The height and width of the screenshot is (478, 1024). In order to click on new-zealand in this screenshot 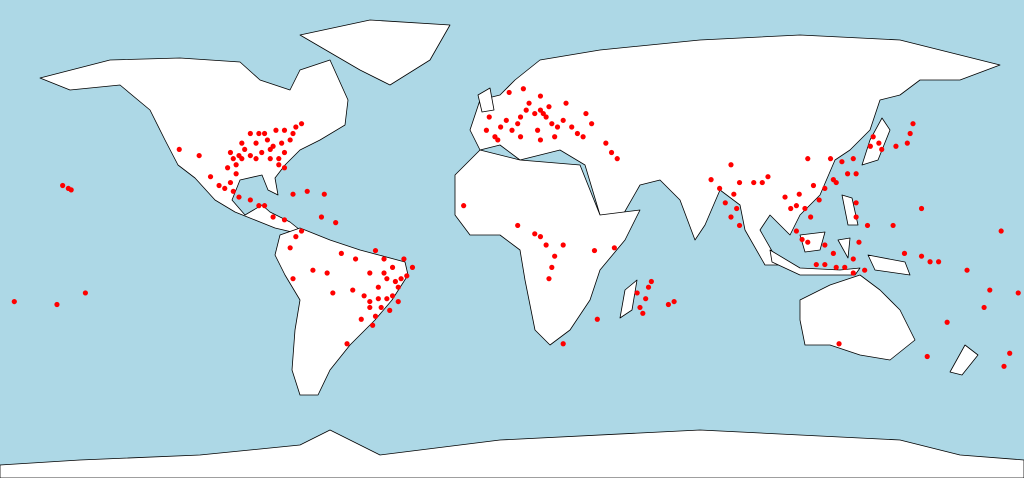, I will do `click(964, 360)`.